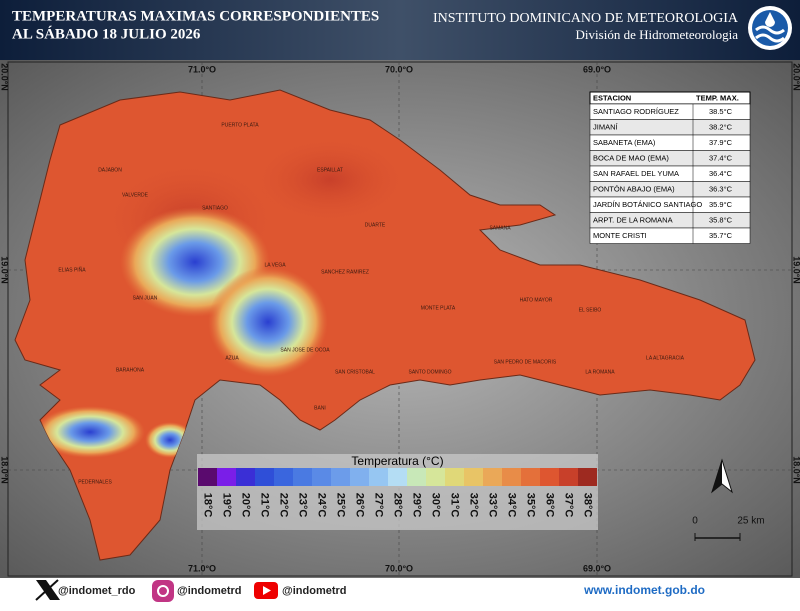 This screenshot has width=800, height=611. Describe the element at coordinates (695, 521) in the screenshot. I see `scale-label: 0` at that location.